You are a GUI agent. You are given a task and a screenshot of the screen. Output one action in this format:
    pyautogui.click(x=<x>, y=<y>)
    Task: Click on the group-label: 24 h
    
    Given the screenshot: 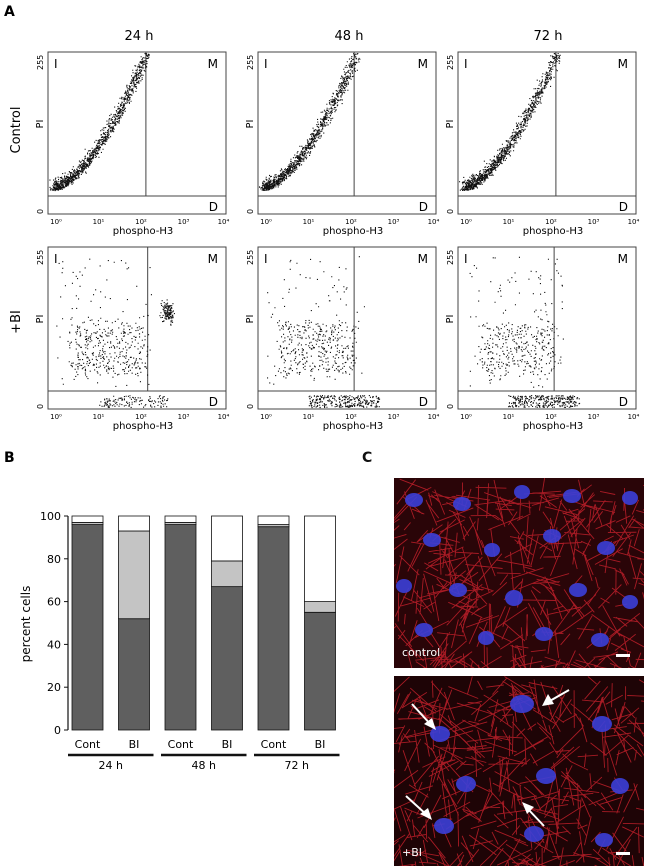 What is the action you would take?
    pyautogui.click(x=111, y=765)
    